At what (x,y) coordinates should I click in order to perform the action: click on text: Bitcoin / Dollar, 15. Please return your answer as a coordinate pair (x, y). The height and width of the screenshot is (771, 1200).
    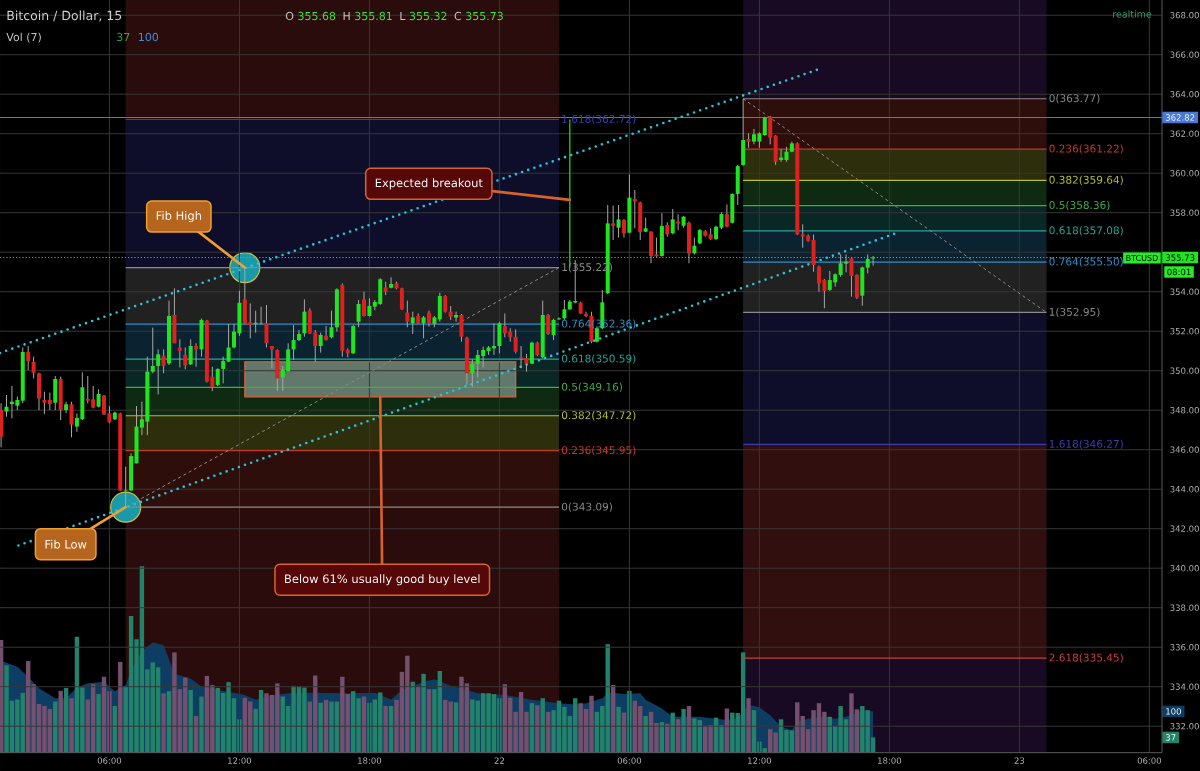
    Looking at the image, I should click on (64, 16).